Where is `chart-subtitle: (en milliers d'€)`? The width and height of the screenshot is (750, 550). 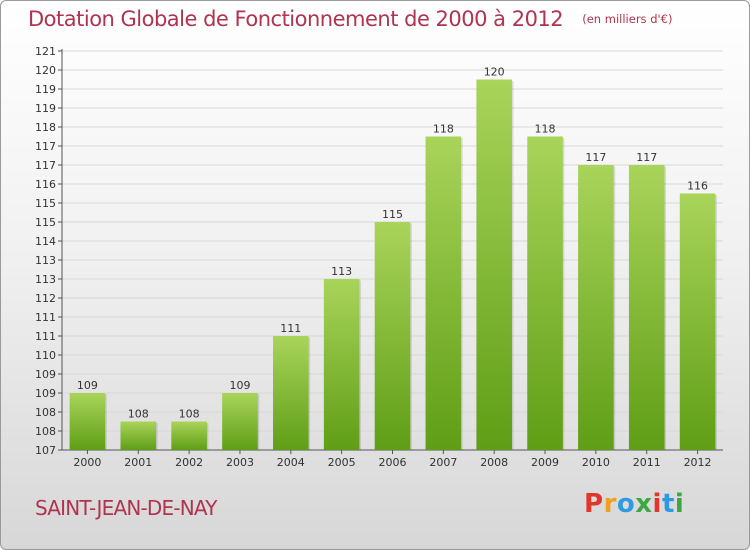
chart-subtitle: (en milliers d'€) is located at coordinates (627, 19).